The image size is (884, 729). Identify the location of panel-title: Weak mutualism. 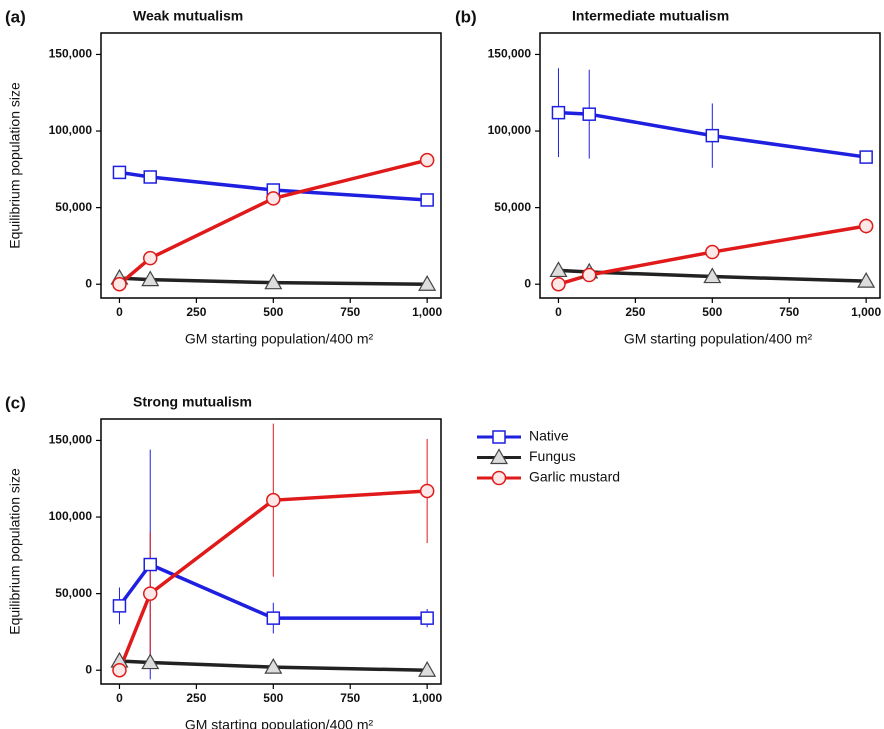
(188, 16).